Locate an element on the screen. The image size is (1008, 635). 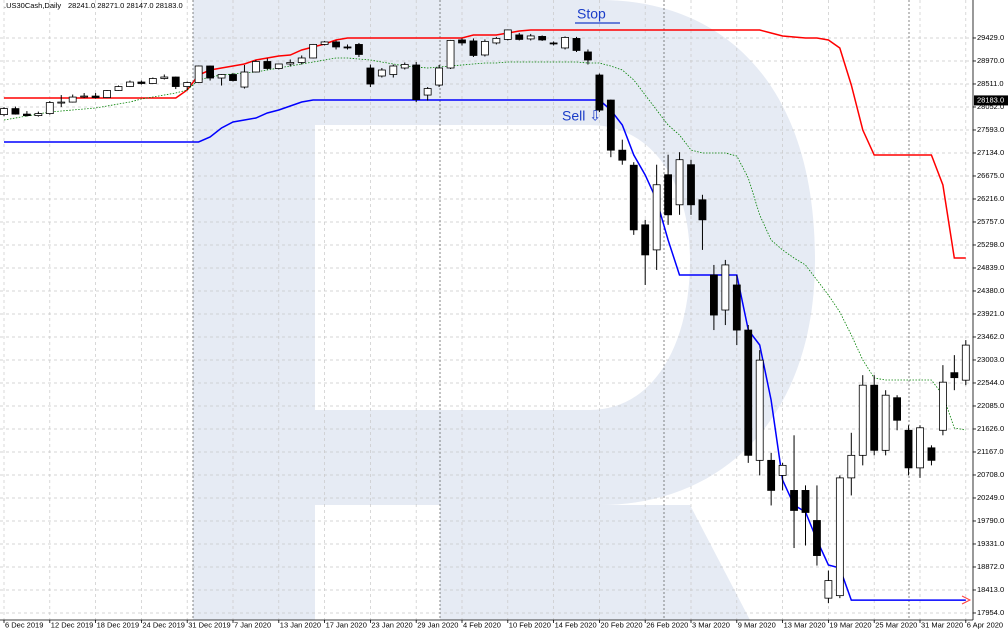
x-tick-label: 31 Dec 2019 is located at coordinates (209, 624).